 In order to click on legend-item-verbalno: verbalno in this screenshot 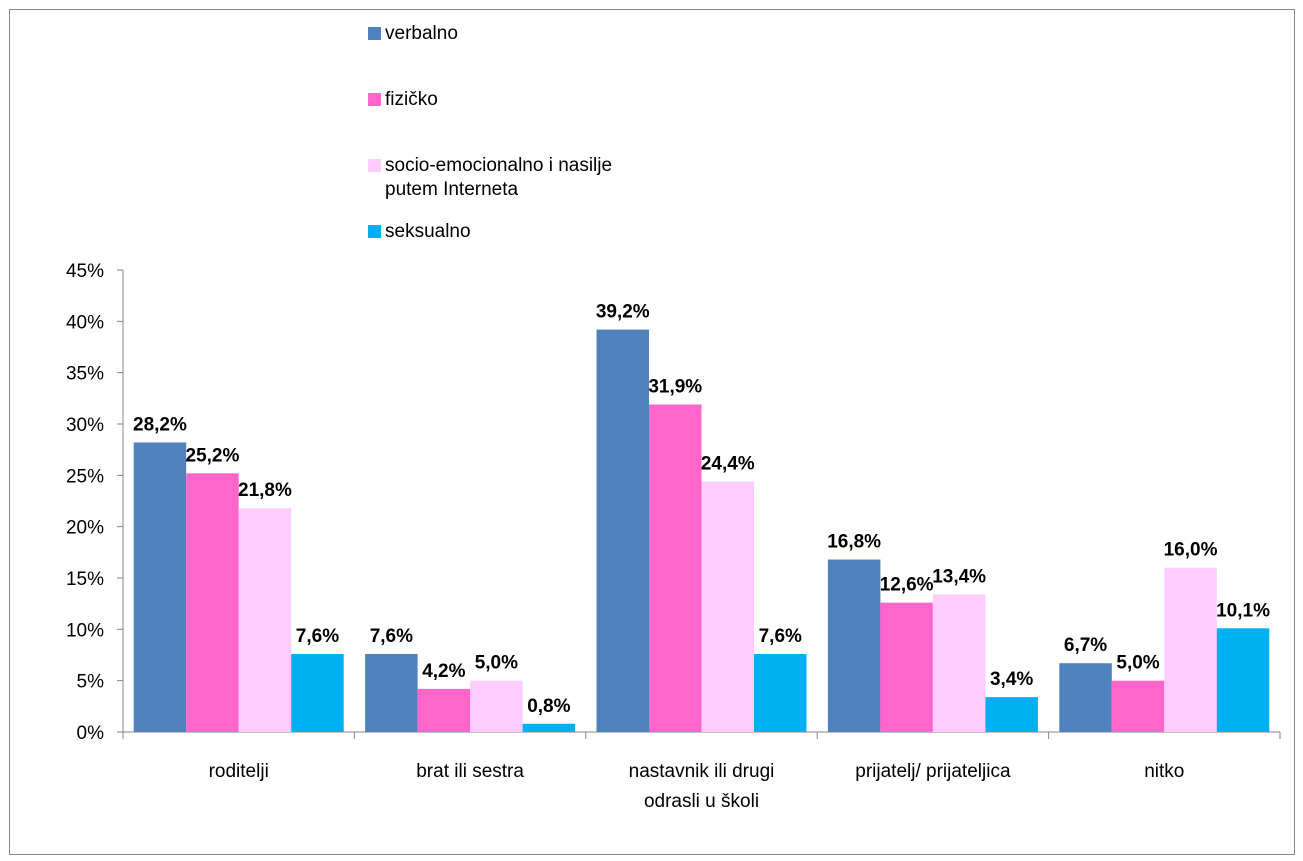, I will do `click(531, 34)`.